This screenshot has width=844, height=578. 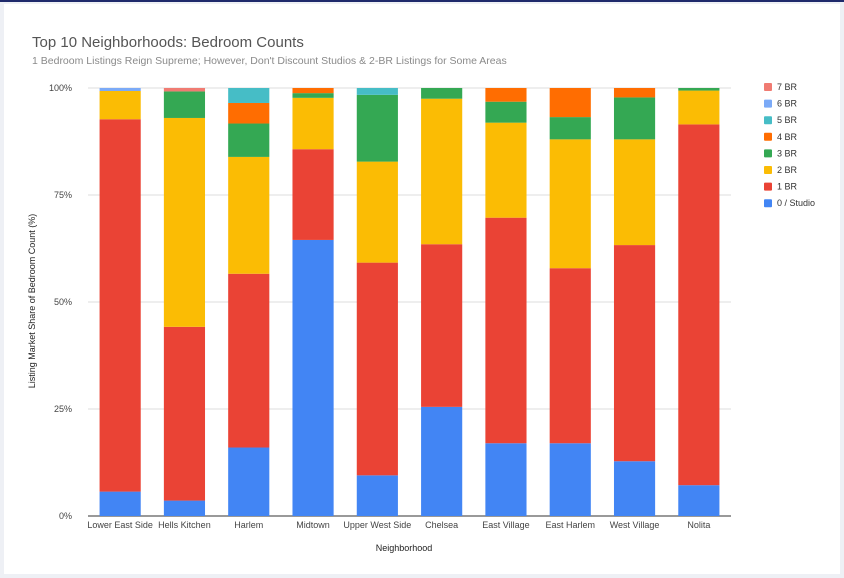 What do you see at coordinates (787, 104) in the screenshot?
I see `legend-label: 6 BR` at bounding box center [787, 104].